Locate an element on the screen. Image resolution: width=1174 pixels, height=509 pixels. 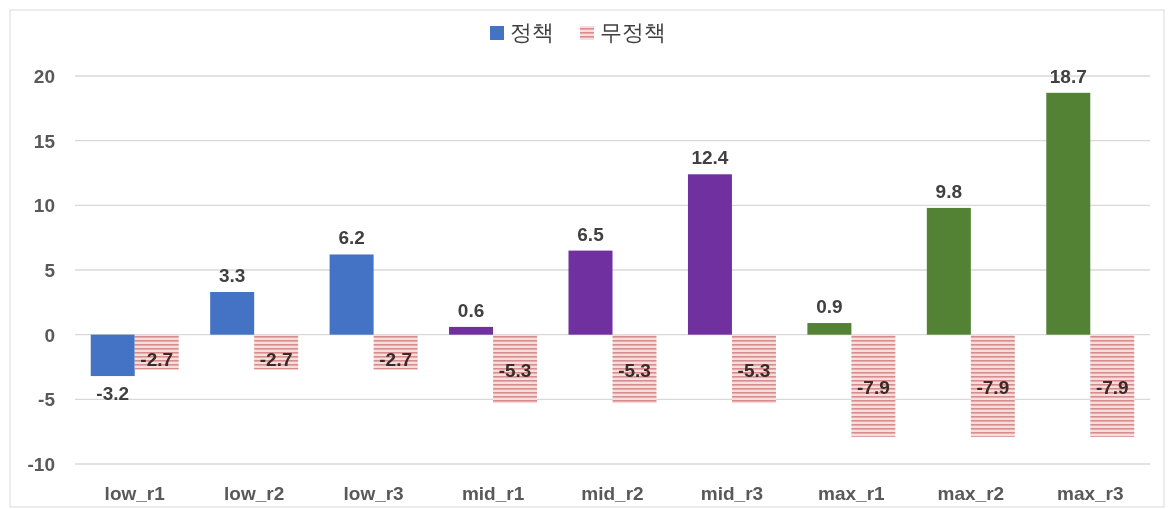
data-label: 6.5 is located at coordinates (591, 234).